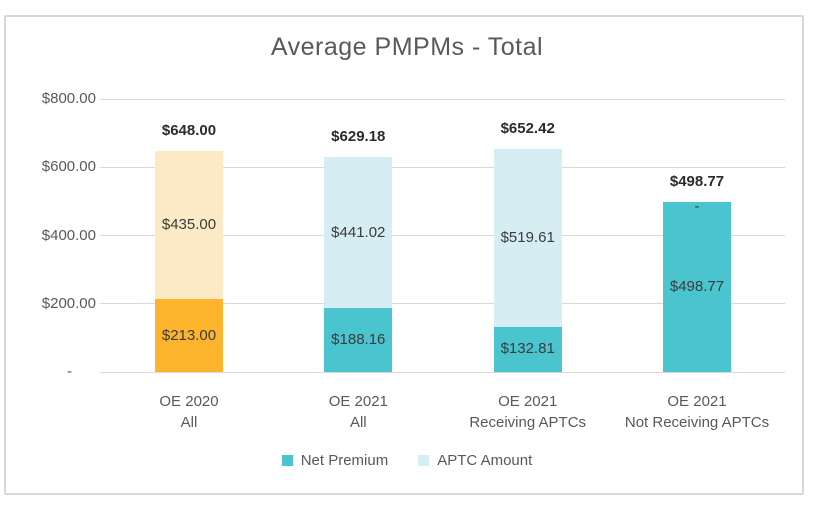 This screenshot has width=813, height=509. Describe the element at coordinates (189, 130) in the screenshot. I see `bar-total-label: $648.00` at that location.